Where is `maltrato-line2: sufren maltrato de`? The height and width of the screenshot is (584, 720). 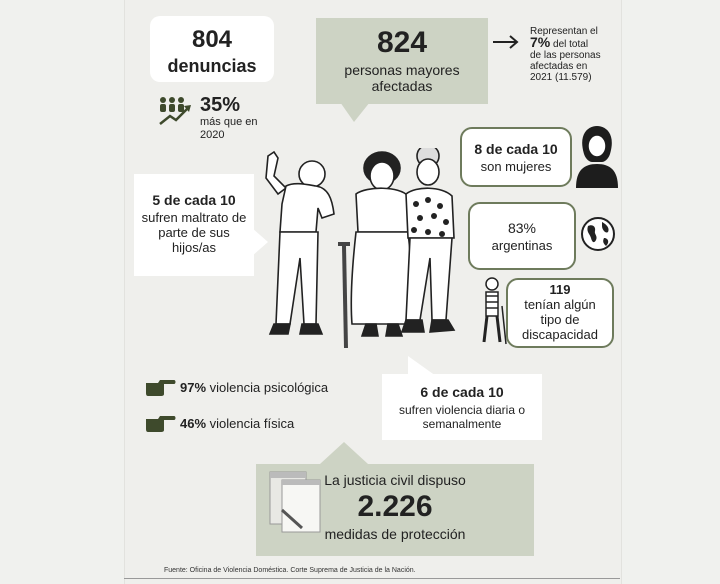 maltrato-line2: sufren maltrato de is located at coordinates (194, 217).